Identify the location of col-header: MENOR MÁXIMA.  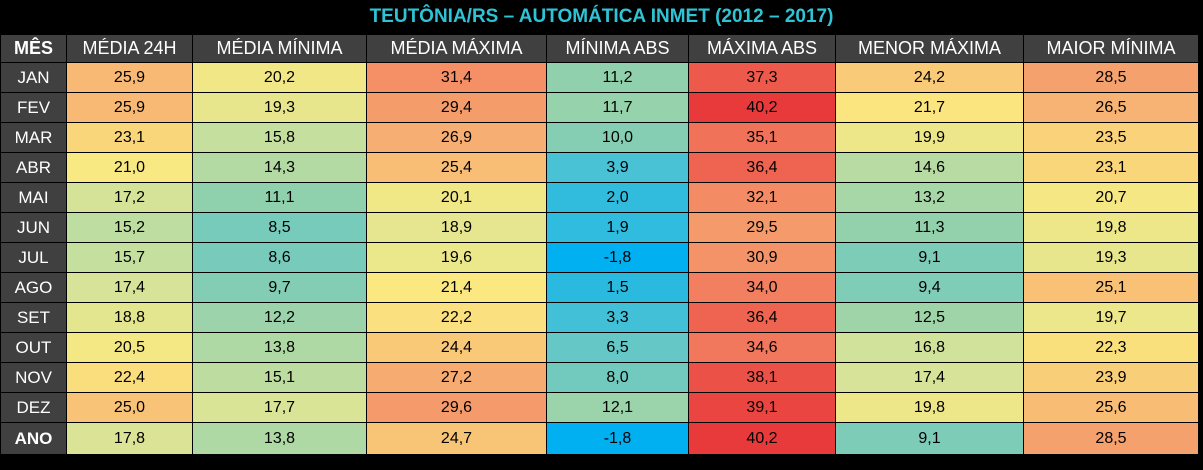
(929, 48).